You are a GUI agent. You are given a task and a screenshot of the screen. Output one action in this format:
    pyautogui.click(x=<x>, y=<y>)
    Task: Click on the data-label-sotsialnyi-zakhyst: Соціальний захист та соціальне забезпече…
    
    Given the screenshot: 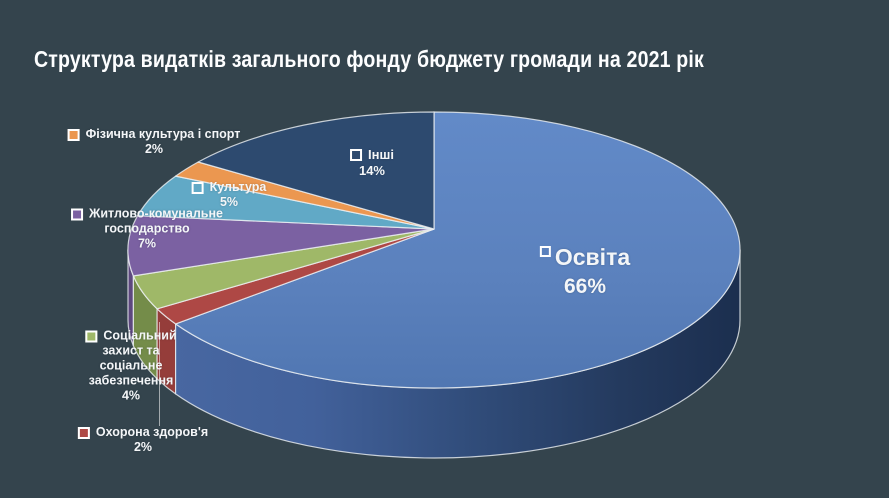 What is the action you would take?
    pyautogui.click(x=131, y=366)
    